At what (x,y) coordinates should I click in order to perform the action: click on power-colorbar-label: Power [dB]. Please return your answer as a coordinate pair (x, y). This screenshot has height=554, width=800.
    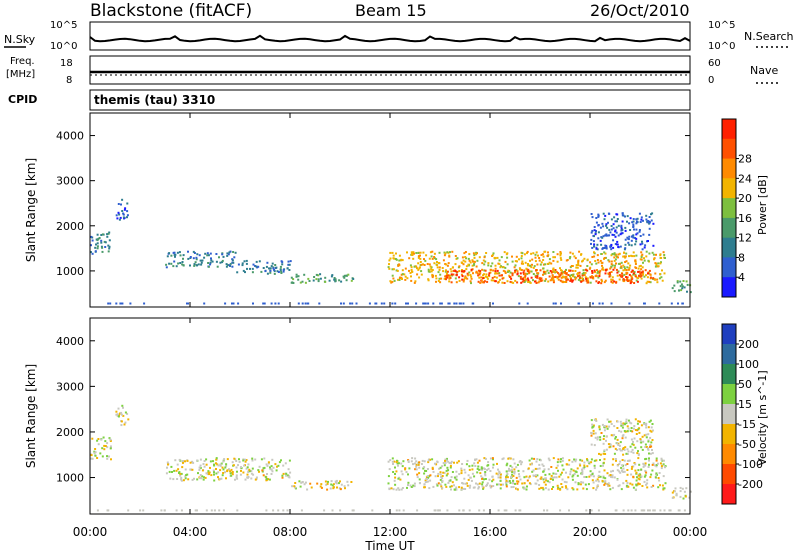
    Looking at the image, I should click on (762, 205).